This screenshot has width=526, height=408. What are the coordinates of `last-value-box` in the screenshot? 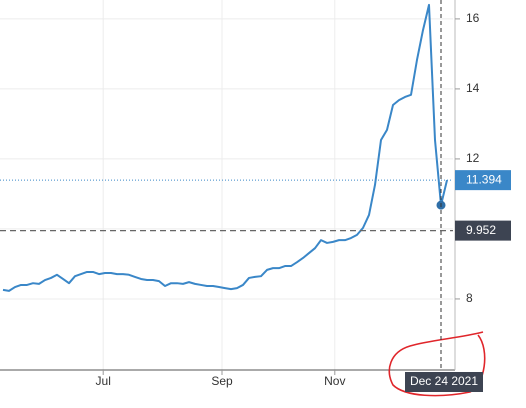 It's located at (483, 180).